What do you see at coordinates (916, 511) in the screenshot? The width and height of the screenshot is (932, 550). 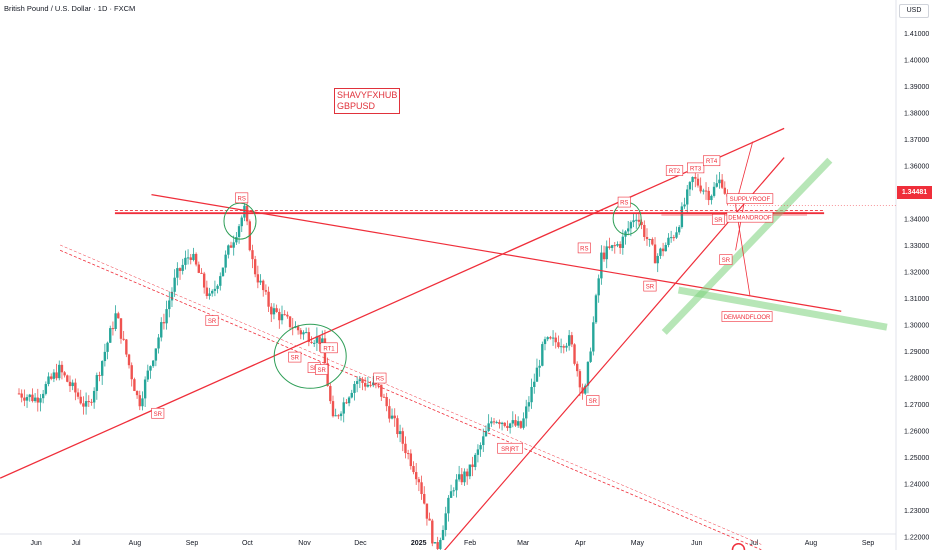 I see `y-tick-label: 1.23000` at bounding box center [916, 511].